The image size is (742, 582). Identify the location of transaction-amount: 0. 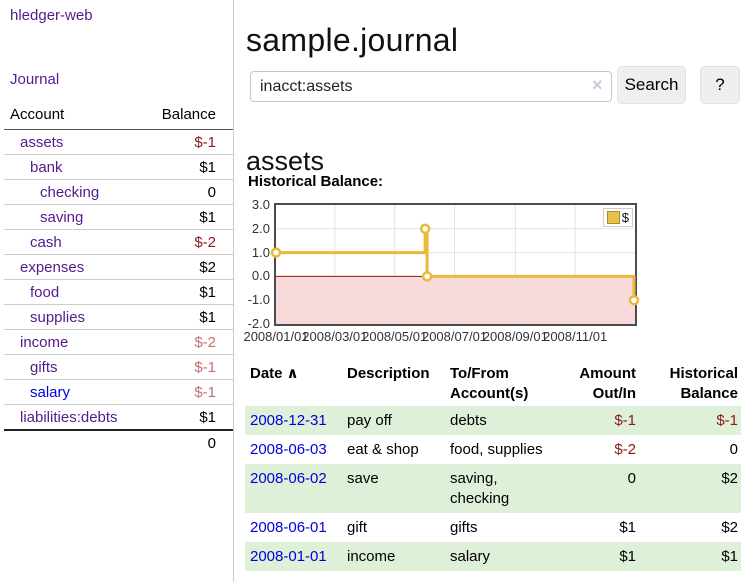
(631, 478).